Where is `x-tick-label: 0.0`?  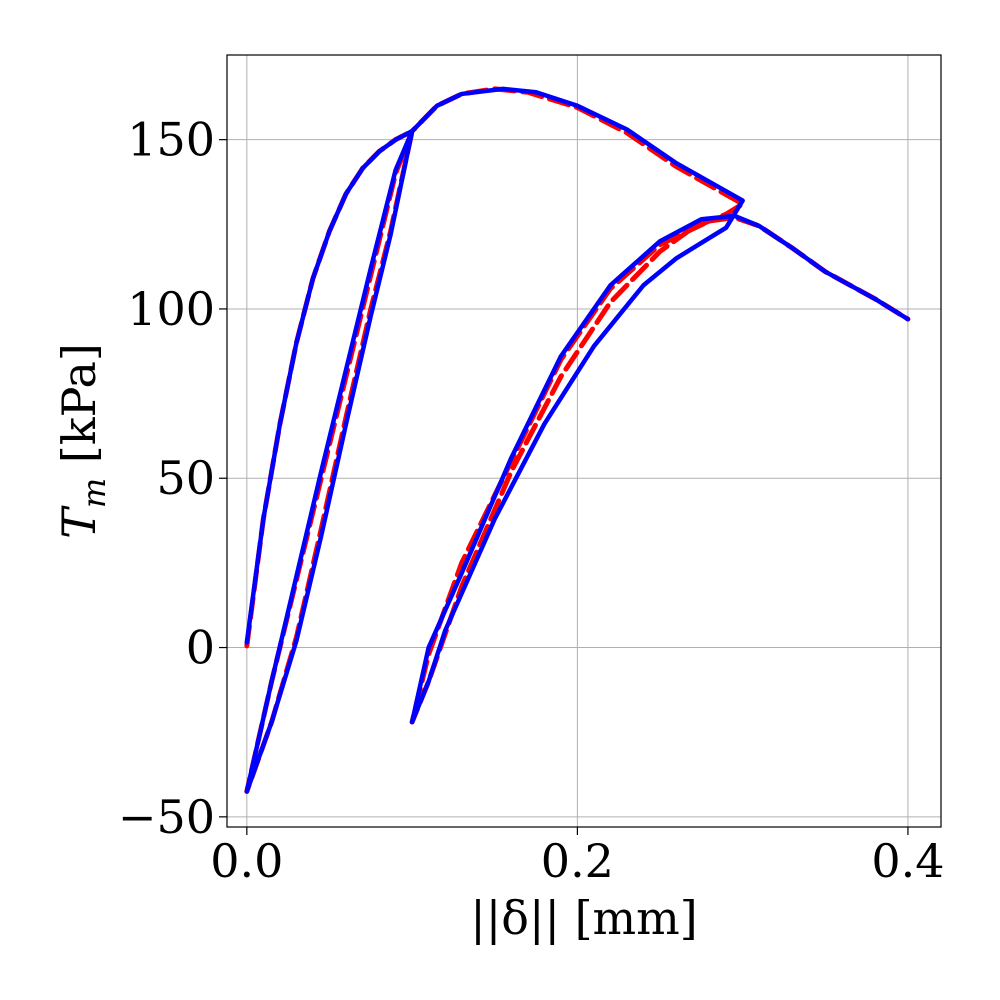 x-tick-label: 0.0 is located at coordinates (246, 861).